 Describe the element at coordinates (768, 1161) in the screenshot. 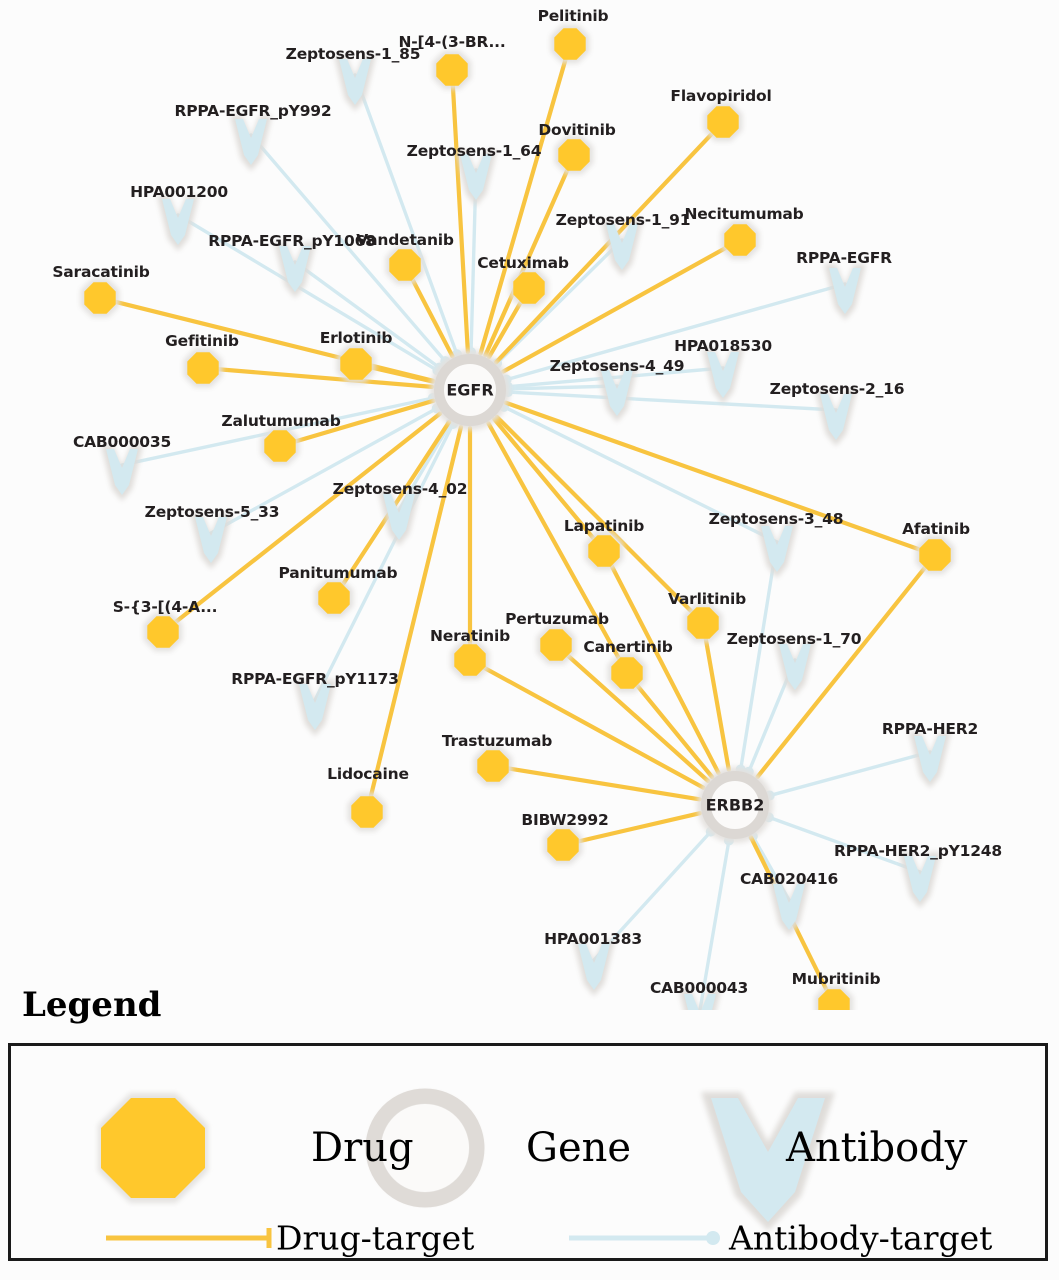

I see `legend-antibody-icon` at that location.